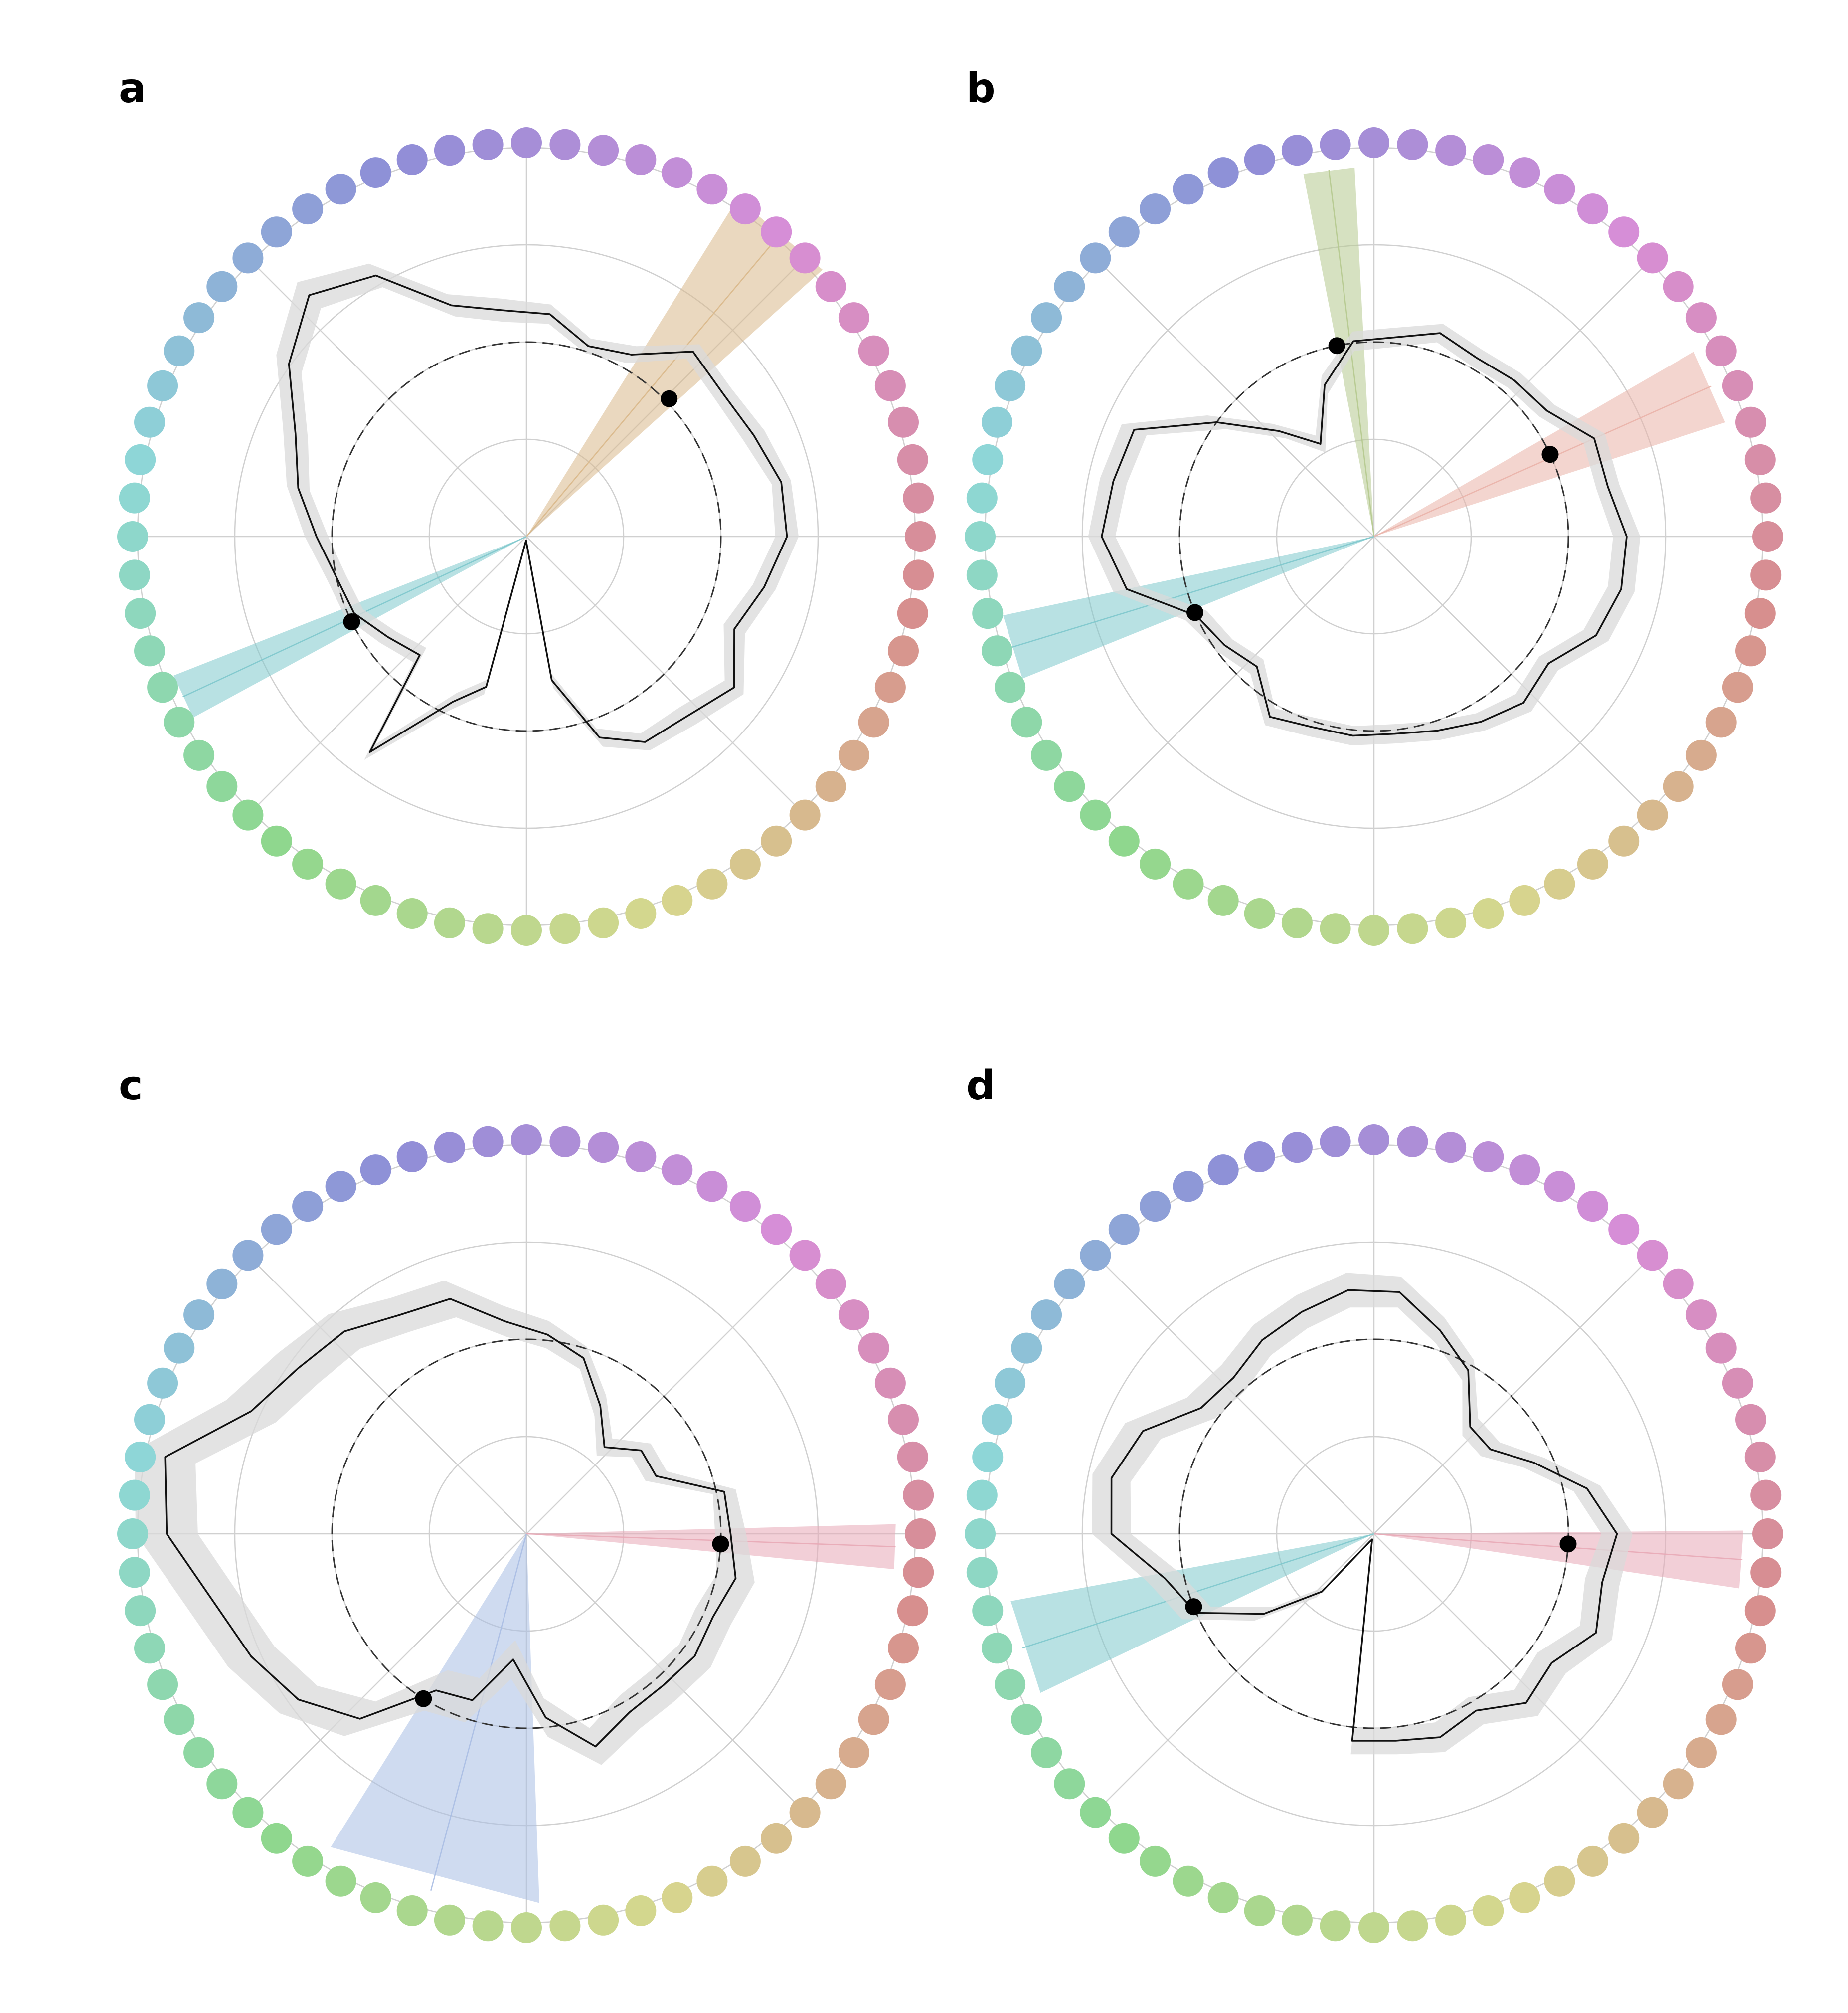 The width and height of the screenshot is (1848, 2013). I want to click on reference-circle, so click(1373, 536).